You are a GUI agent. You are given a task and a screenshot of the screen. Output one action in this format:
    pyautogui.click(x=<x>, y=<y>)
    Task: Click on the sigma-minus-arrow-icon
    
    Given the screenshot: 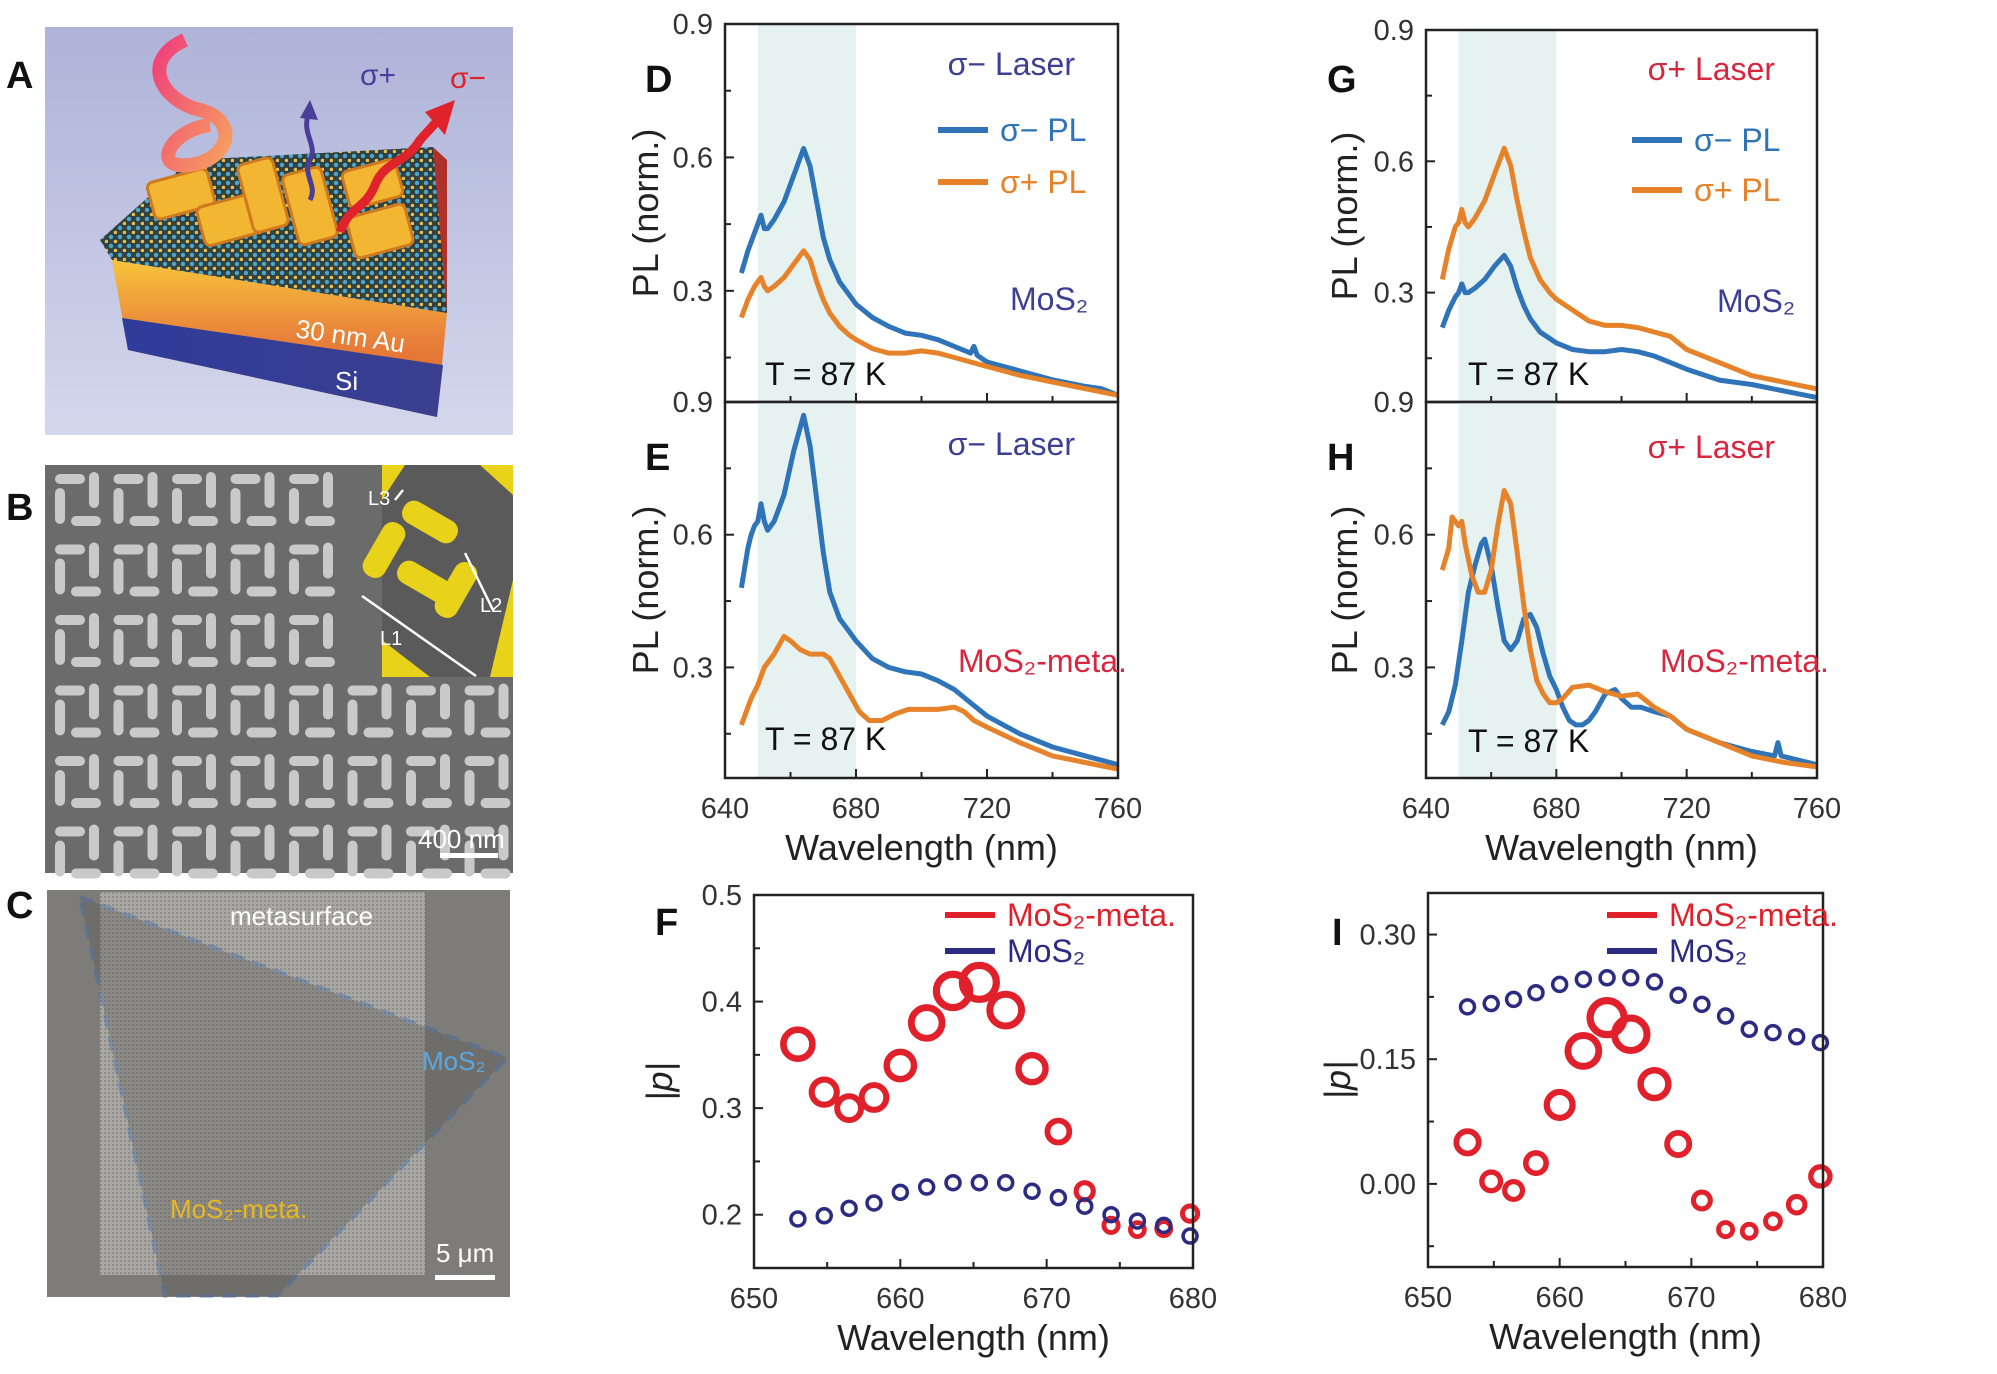 What is the action you would take?
    pyautogui.click(x=389, y=174)
    